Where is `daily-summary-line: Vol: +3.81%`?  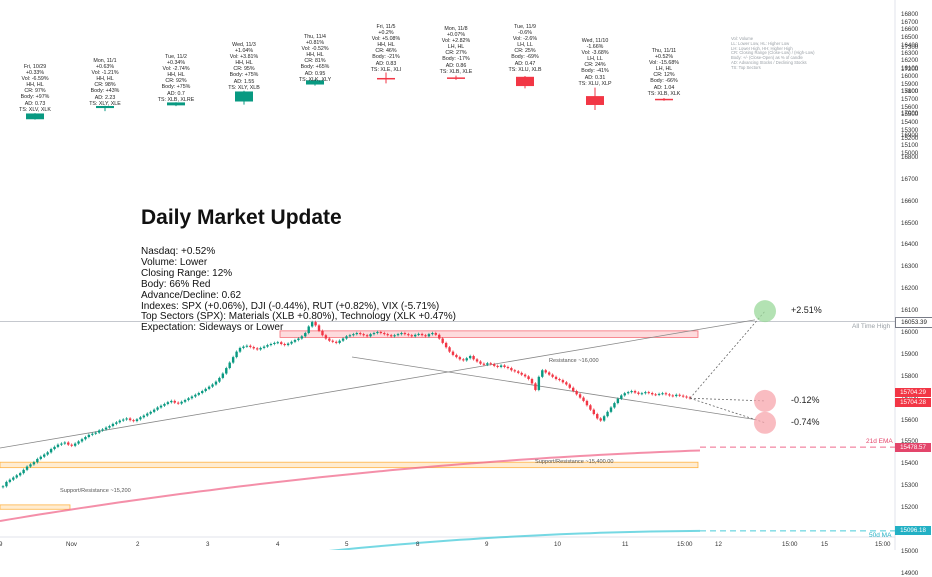 daily-summary-line: Vol: +3.81% is located at coordinates (244, 57).